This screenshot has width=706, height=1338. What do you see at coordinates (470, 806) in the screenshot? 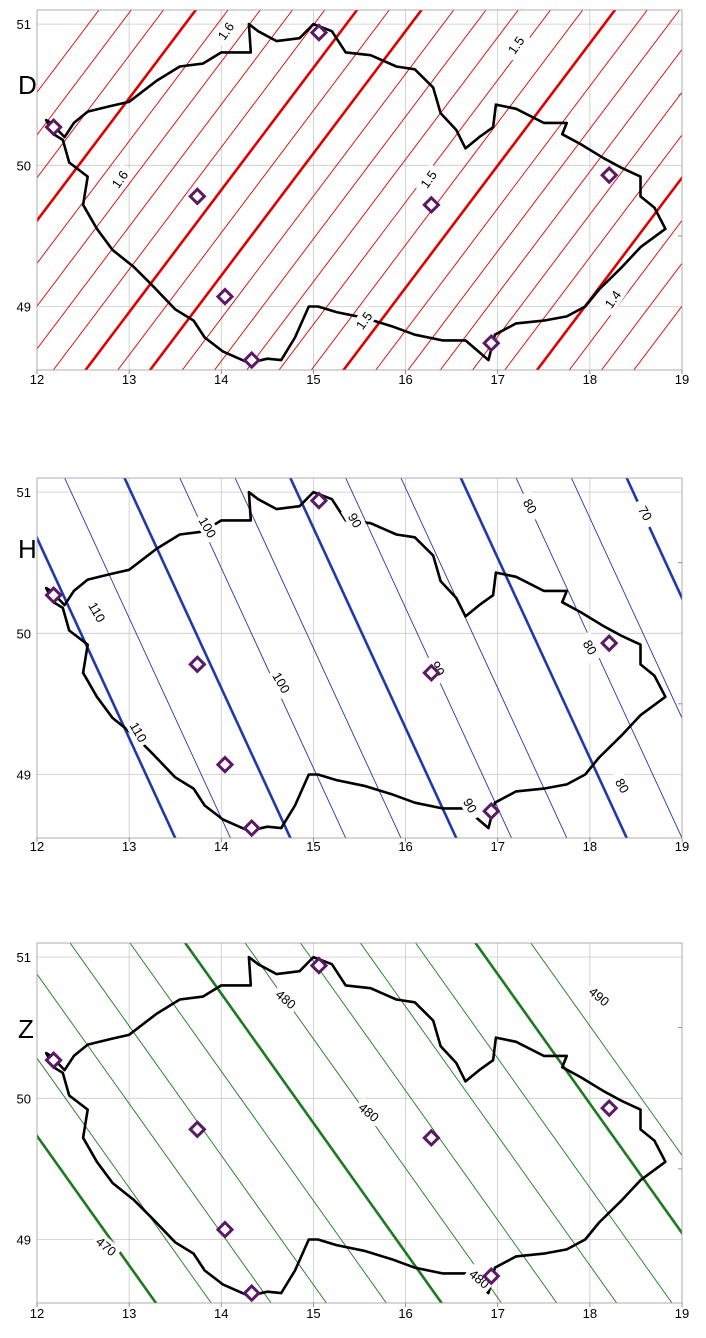
I see `contour-label: 90` at bounding box center [470, 806].